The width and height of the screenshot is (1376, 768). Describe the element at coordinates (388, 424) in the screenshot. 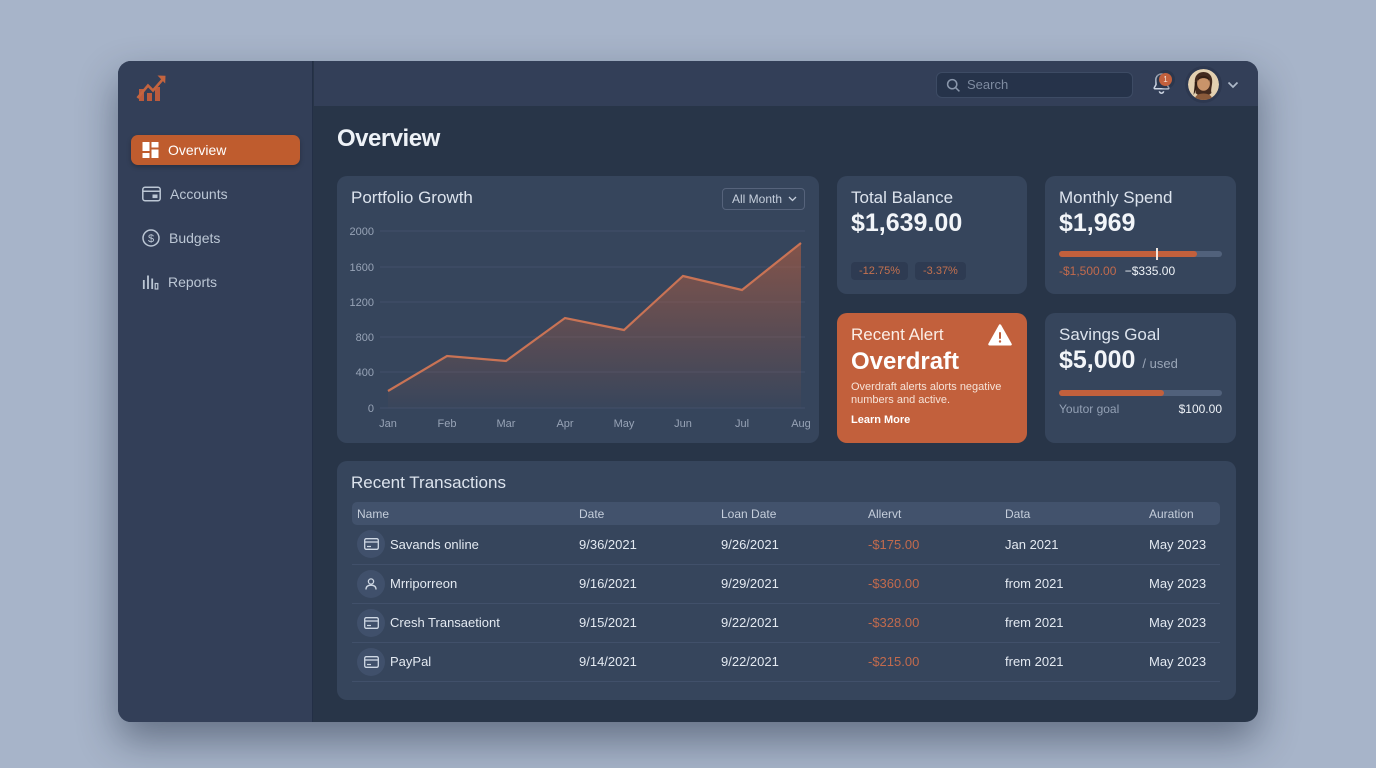

I see `svg-text: Jan` at that location.